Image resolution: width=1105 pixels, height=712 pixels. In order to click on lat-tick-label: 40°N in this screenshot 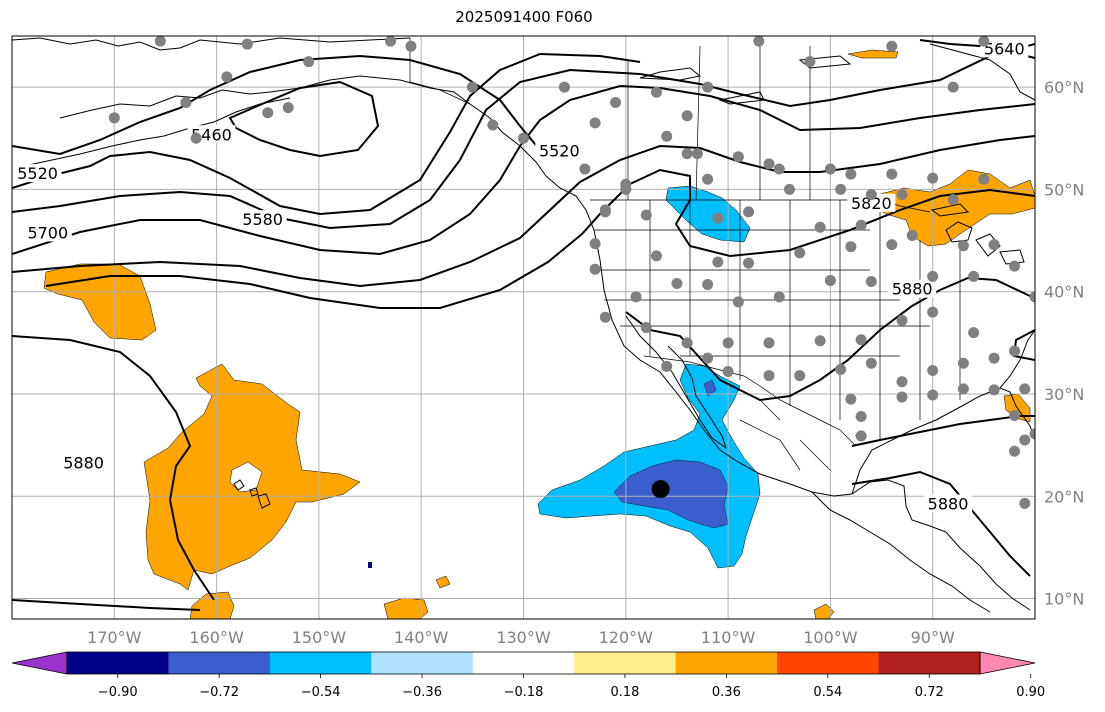, I will do `click(1064, 292)`.